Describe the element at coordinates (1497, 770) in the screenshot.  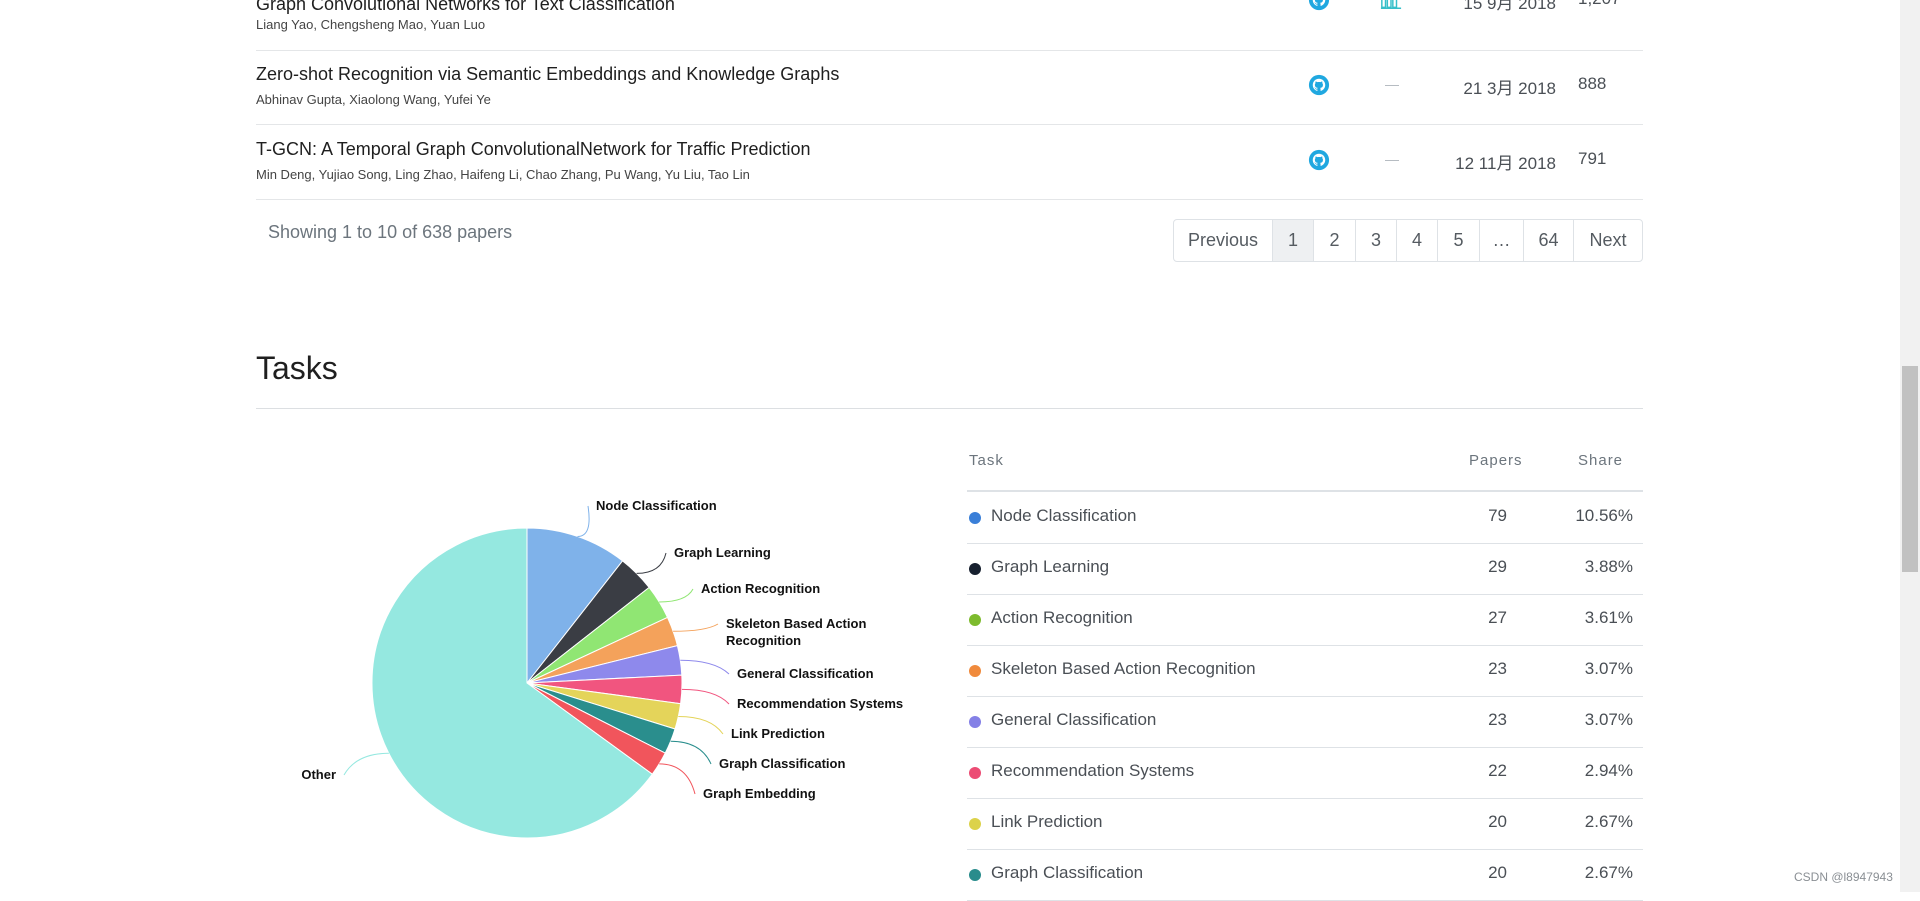
I see `task-papers-count: 22` at that location.